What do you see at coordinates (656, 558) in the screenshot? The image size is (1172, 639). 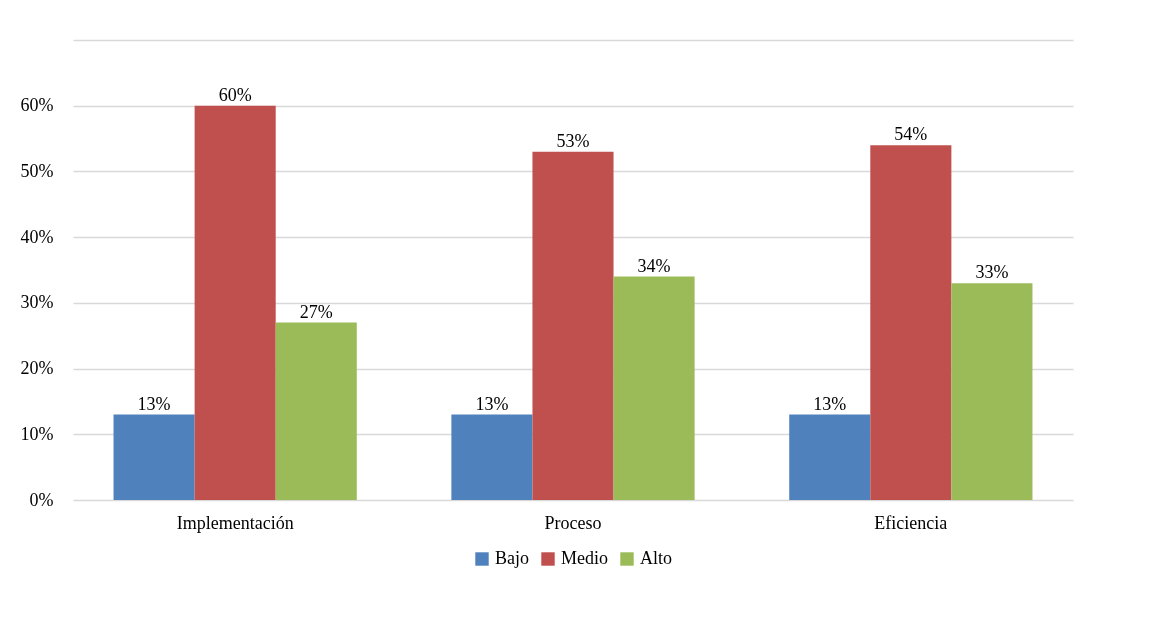 I see `legend-label: Alto` at bounding box center [656, 558].